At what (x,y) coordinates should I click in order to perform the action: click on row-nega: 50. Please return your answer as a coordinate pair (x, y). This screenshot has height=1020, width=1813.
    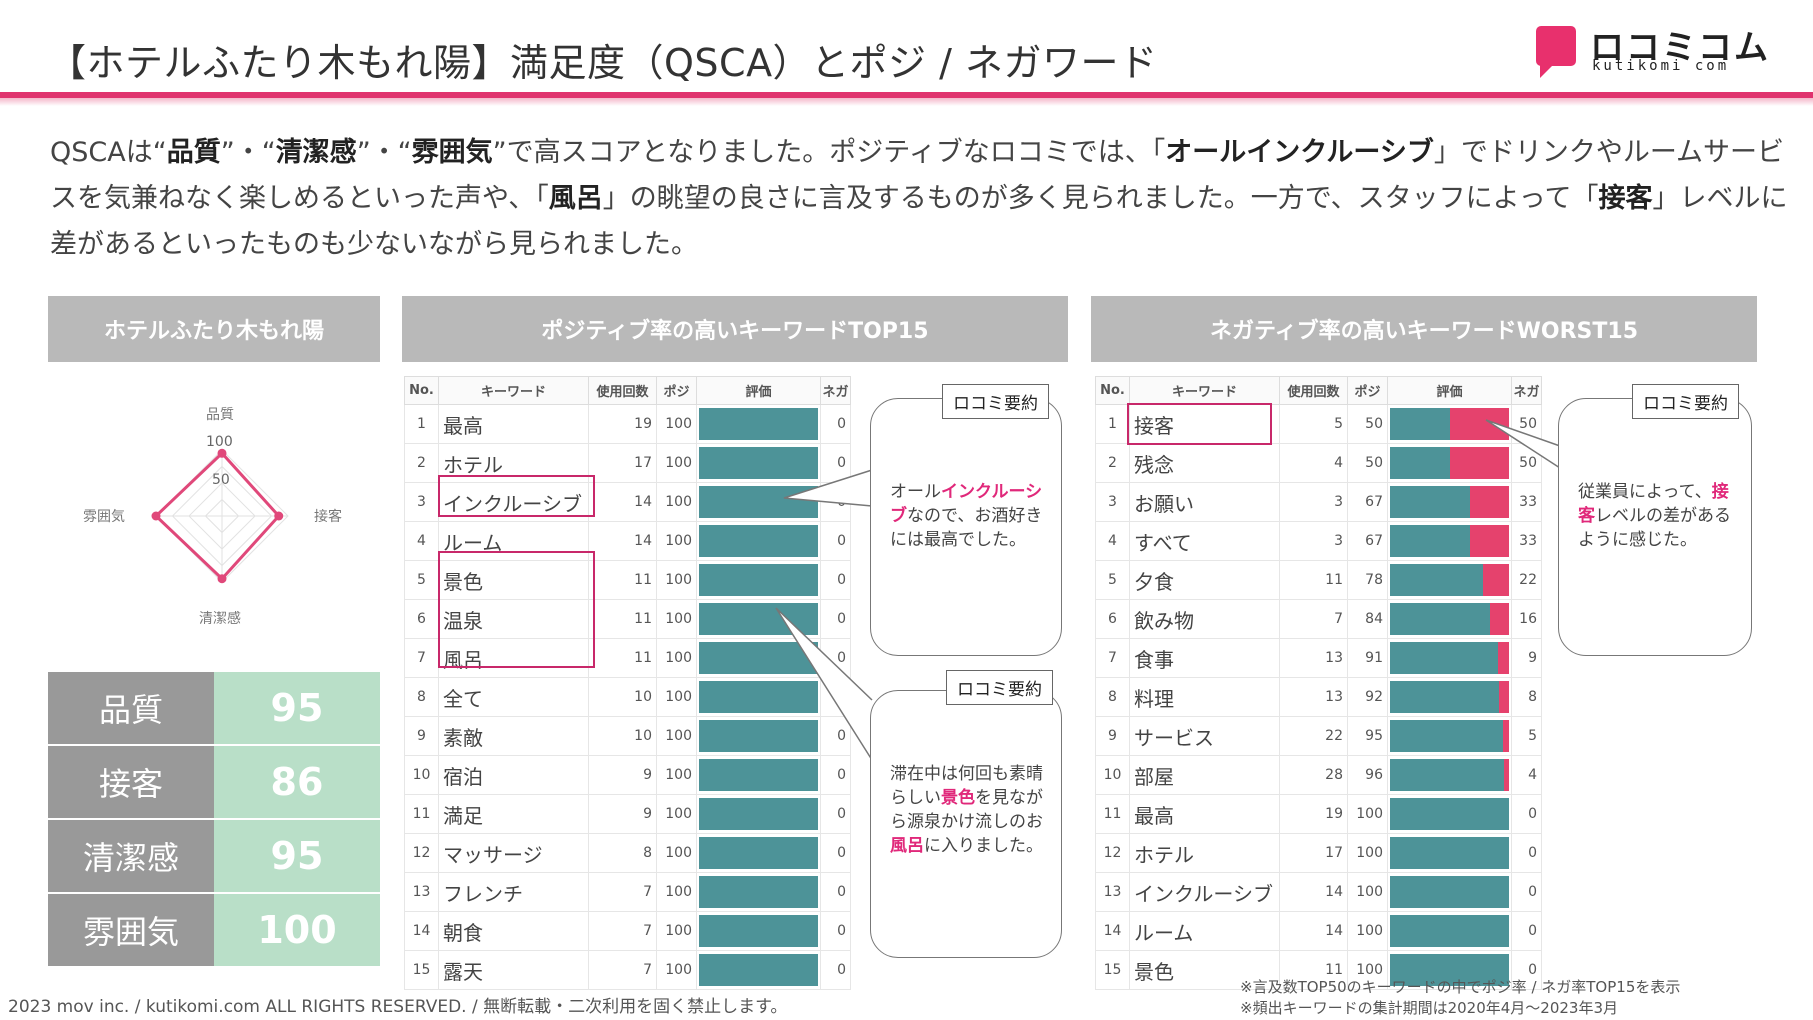
    Looking at the image, I should click on (1526, 463).